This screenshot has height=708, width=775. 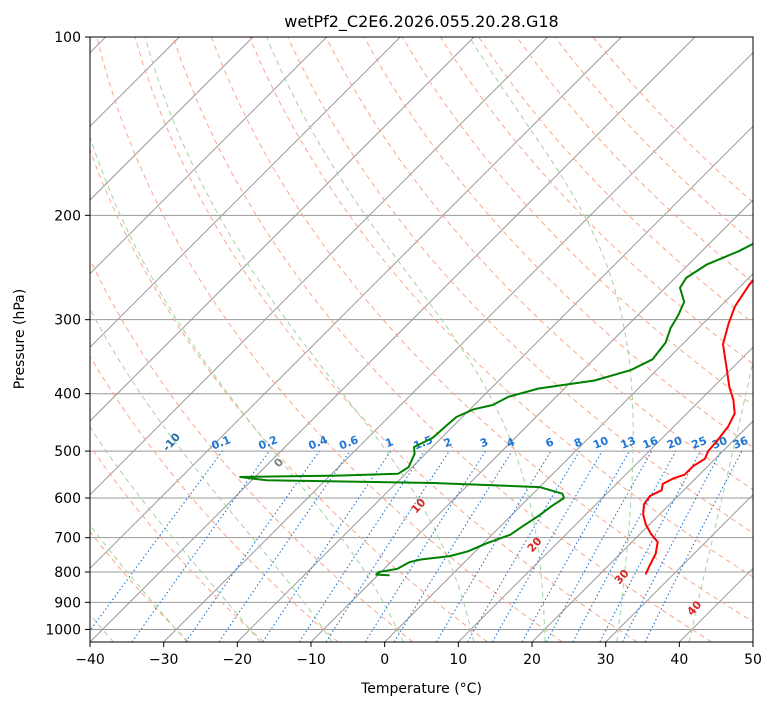 What do you see at coordinates (311, 660) in the screenshot?
I see `x-tick-label: −10` at bounding box center [311, 660].